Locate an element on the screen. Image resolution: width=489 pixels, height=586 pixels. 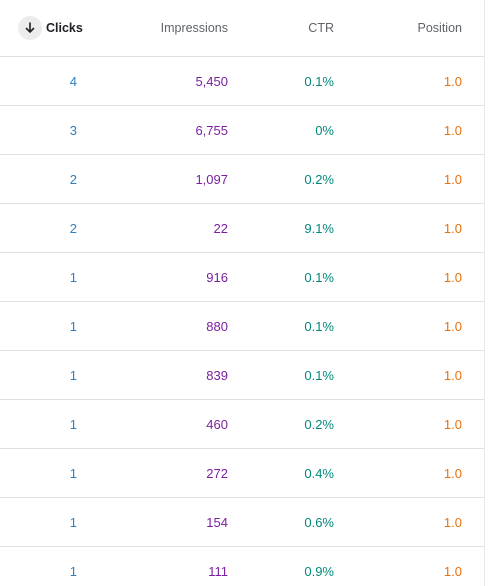
cell-impressions: 1,097 is located at coordinates (211, 179).